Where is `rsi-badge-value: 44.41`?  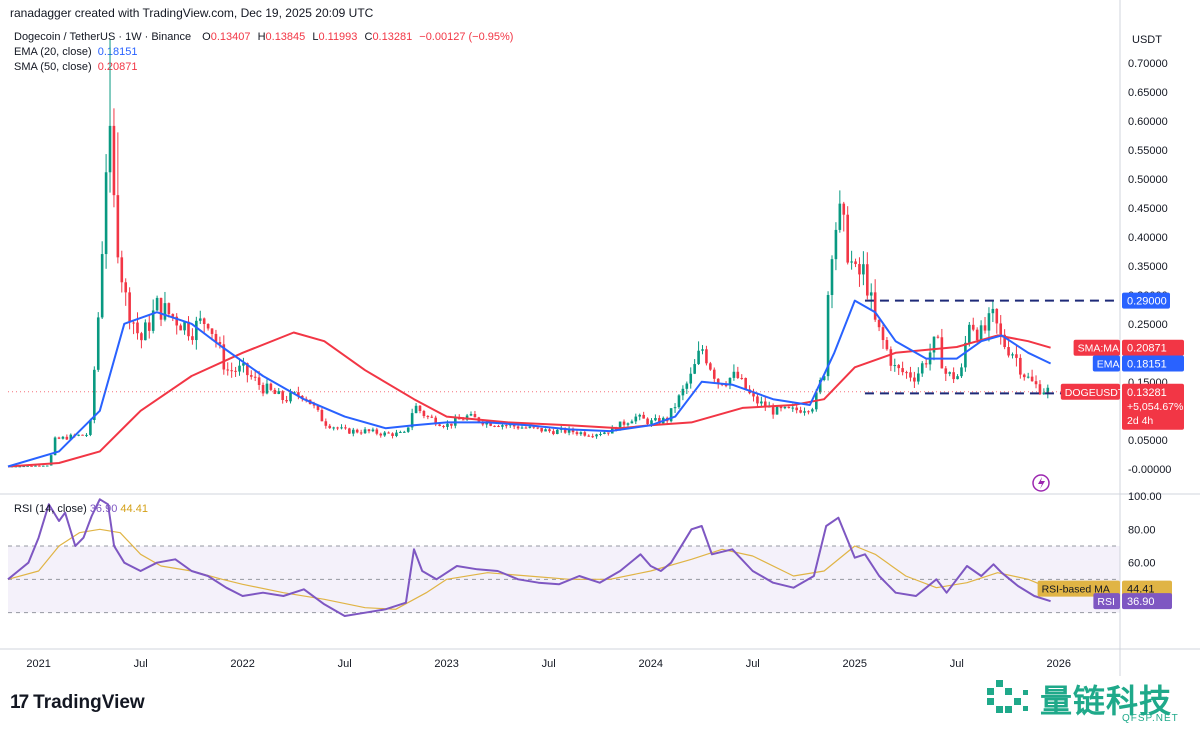
rsi-badge-value: 44.41 is located at coordinates (1141, 590).